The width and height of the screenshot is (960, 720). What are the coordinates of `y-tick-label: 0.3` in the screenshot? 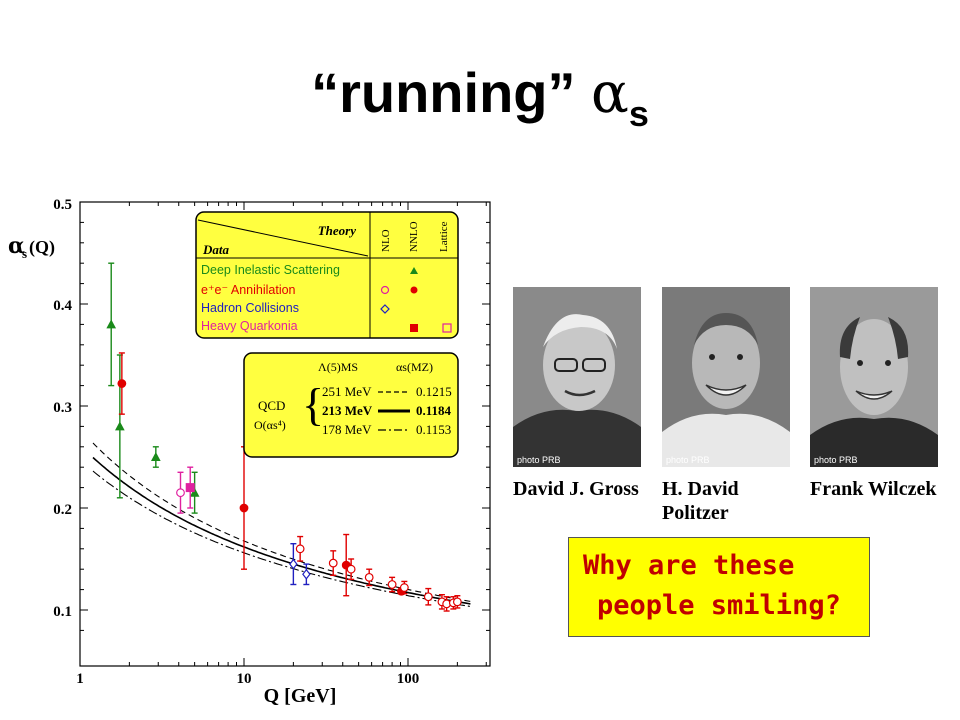 It's located at (62, 408).